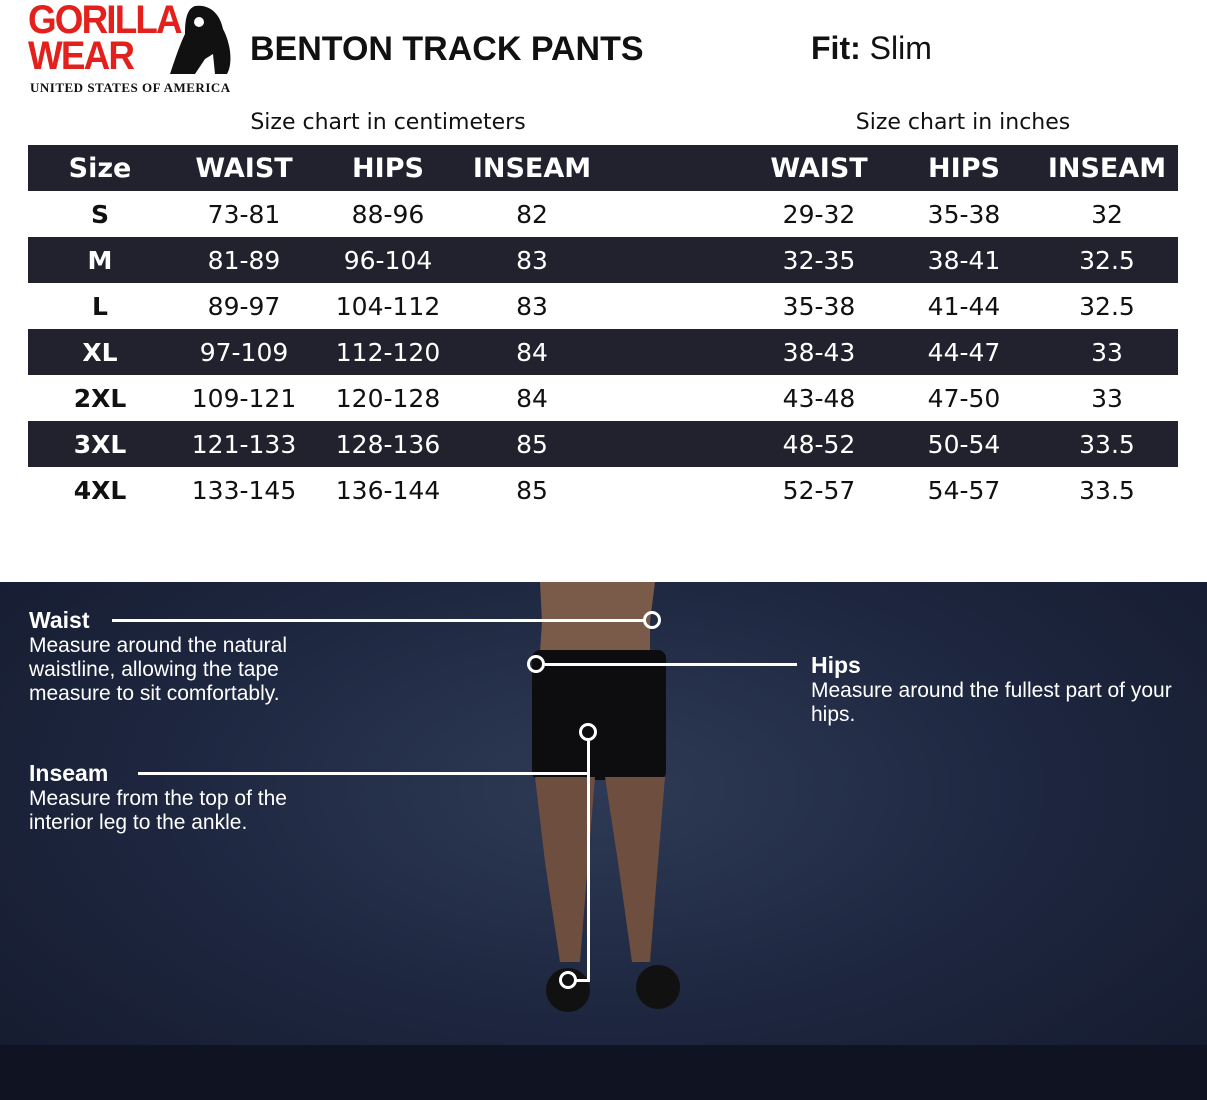 This screenshot has height=1100, width=1207. I want to click on inseam-marker-top, so click(588, 732).